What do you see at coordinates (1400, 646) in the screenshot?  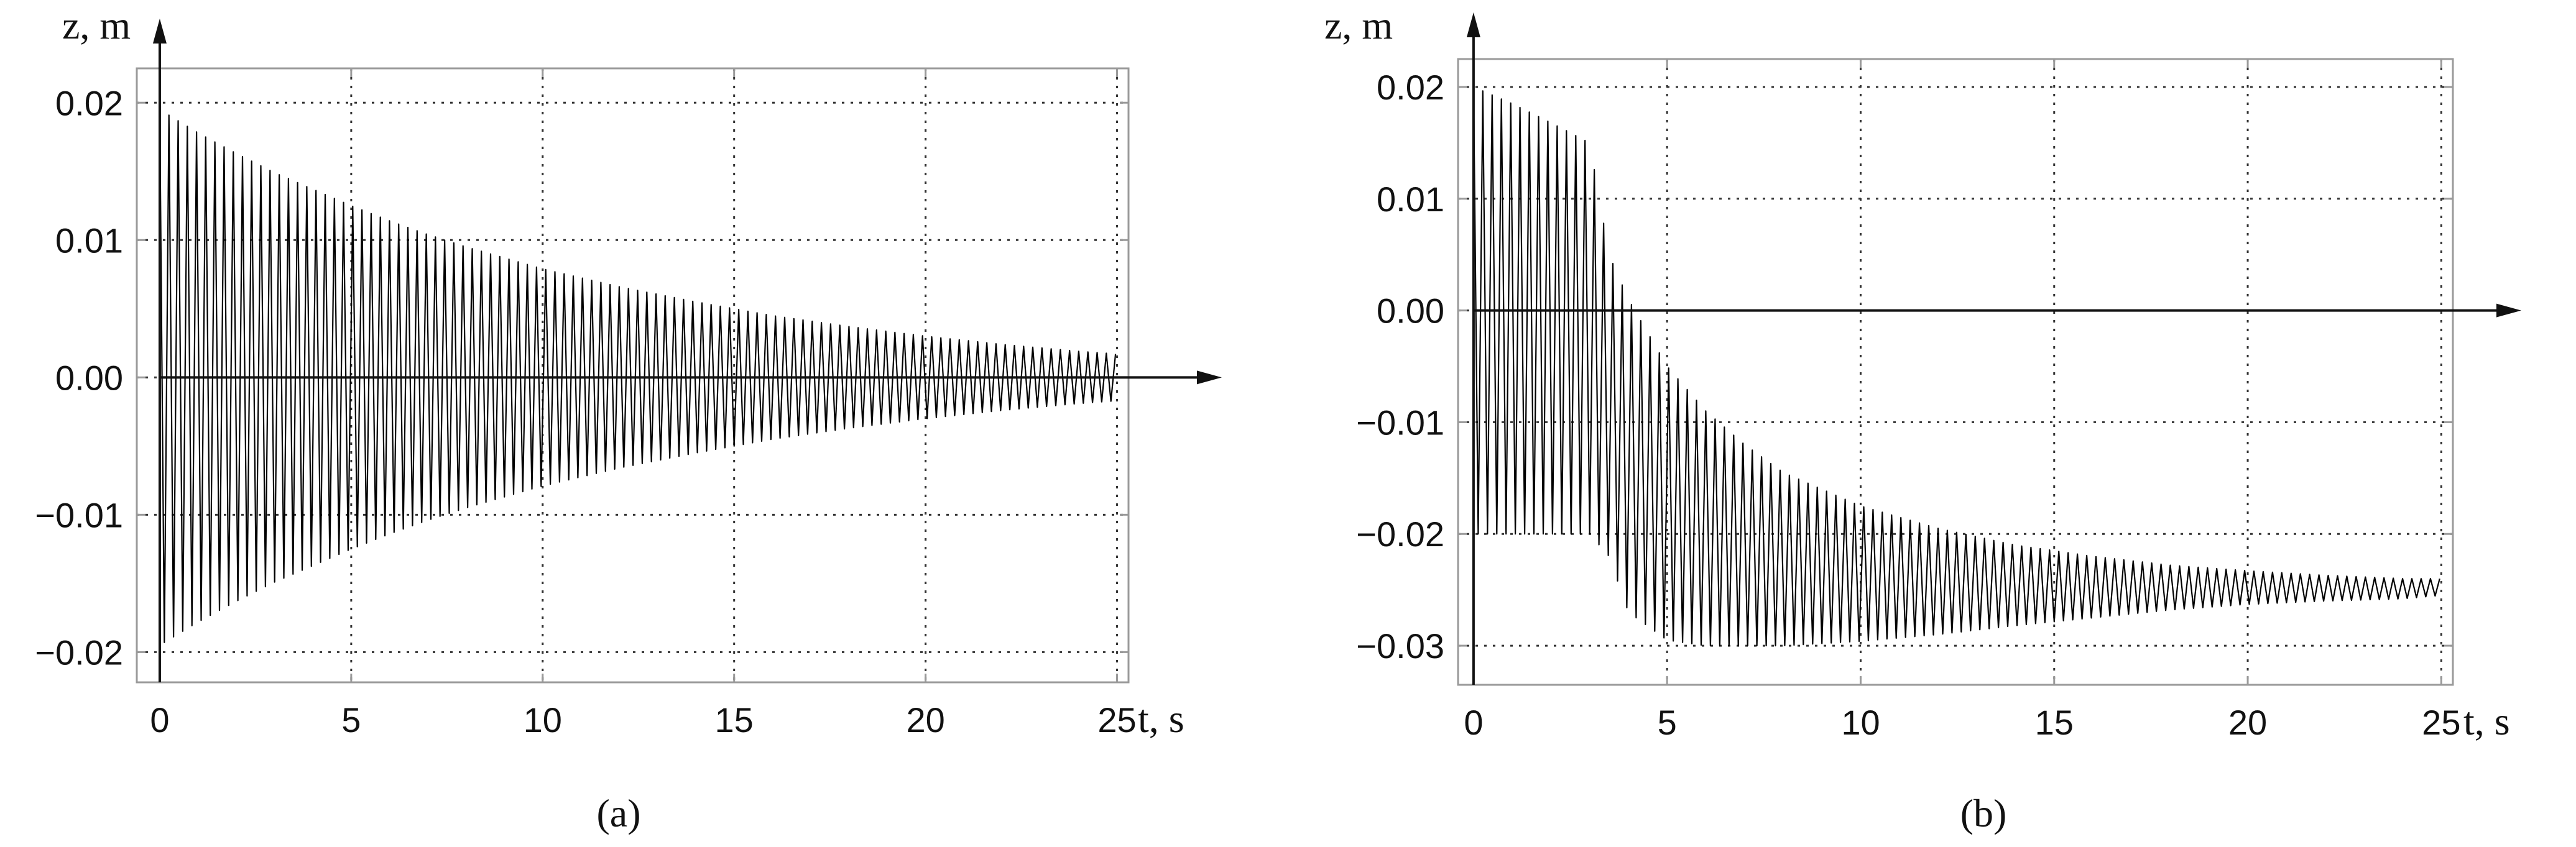 I see `y-tick-label: −0.03` at bounding box center [1400, 646].